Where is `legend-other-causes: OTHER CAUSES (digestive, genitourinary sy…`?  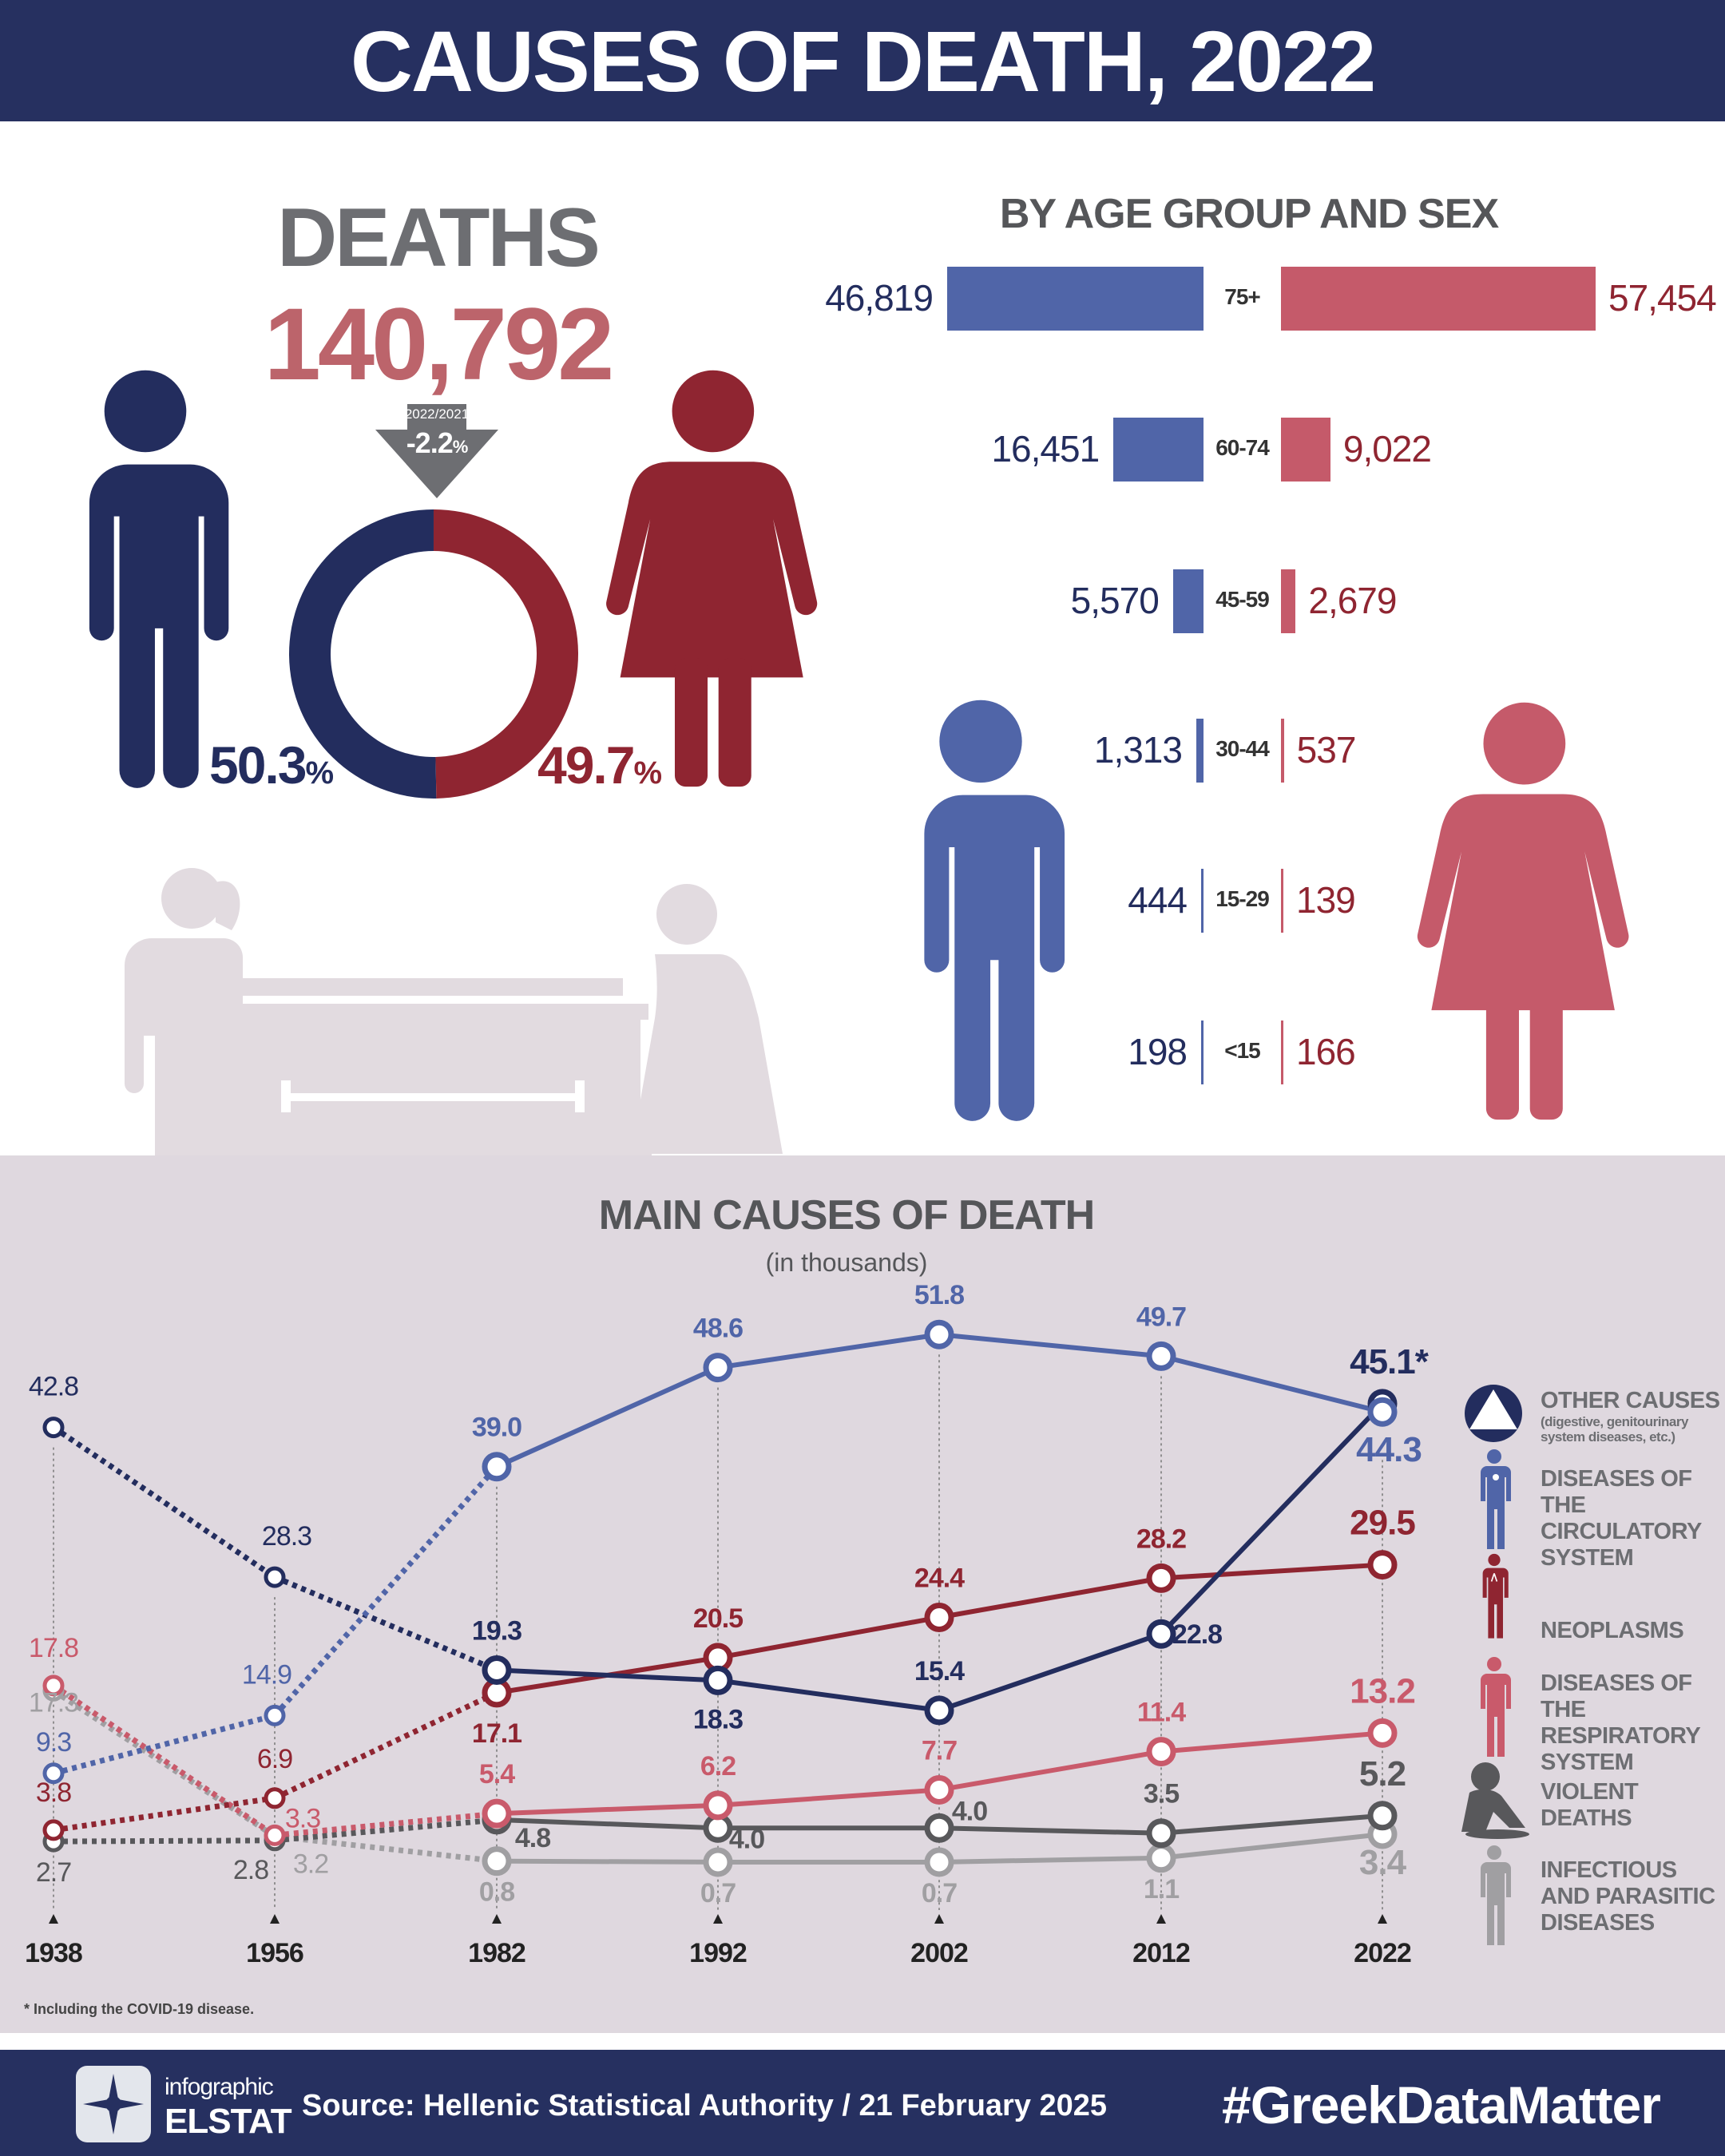 legend-other-causes: OTHER CAUSES (digestive, genitourinary sy… is located at coordinates (1631, 1416).